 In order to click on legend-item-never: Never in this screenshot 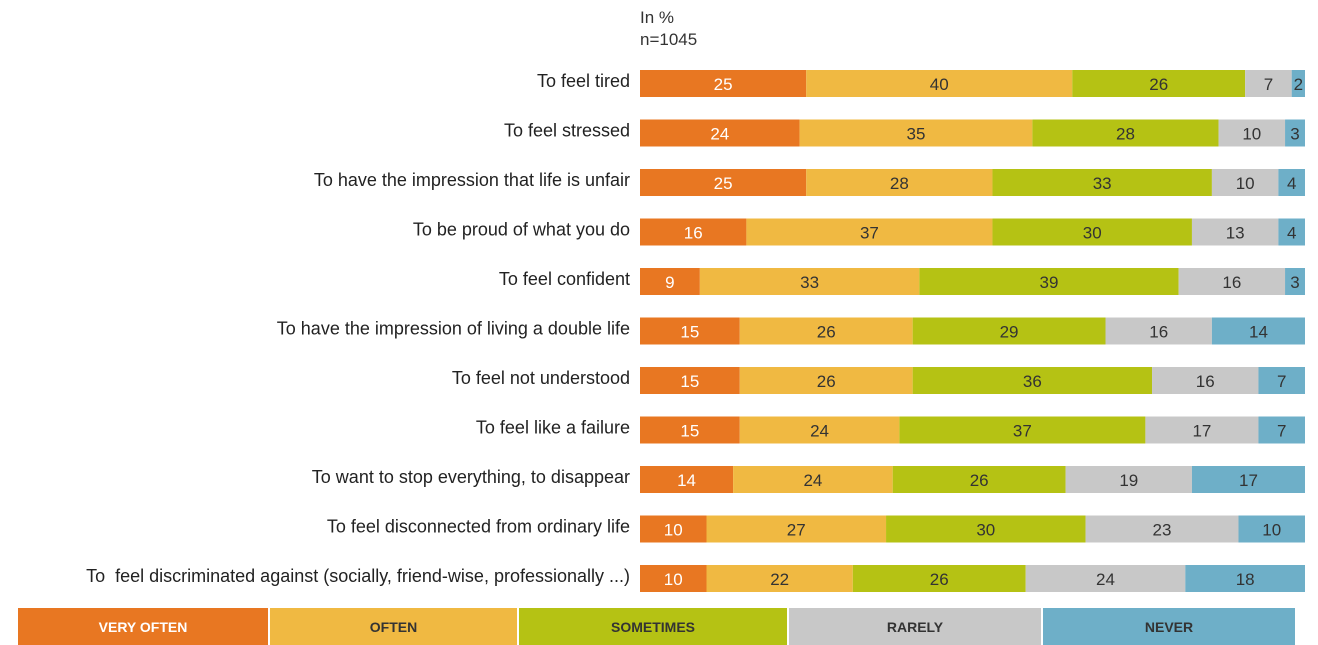, I will do `click(1169, 626)`.